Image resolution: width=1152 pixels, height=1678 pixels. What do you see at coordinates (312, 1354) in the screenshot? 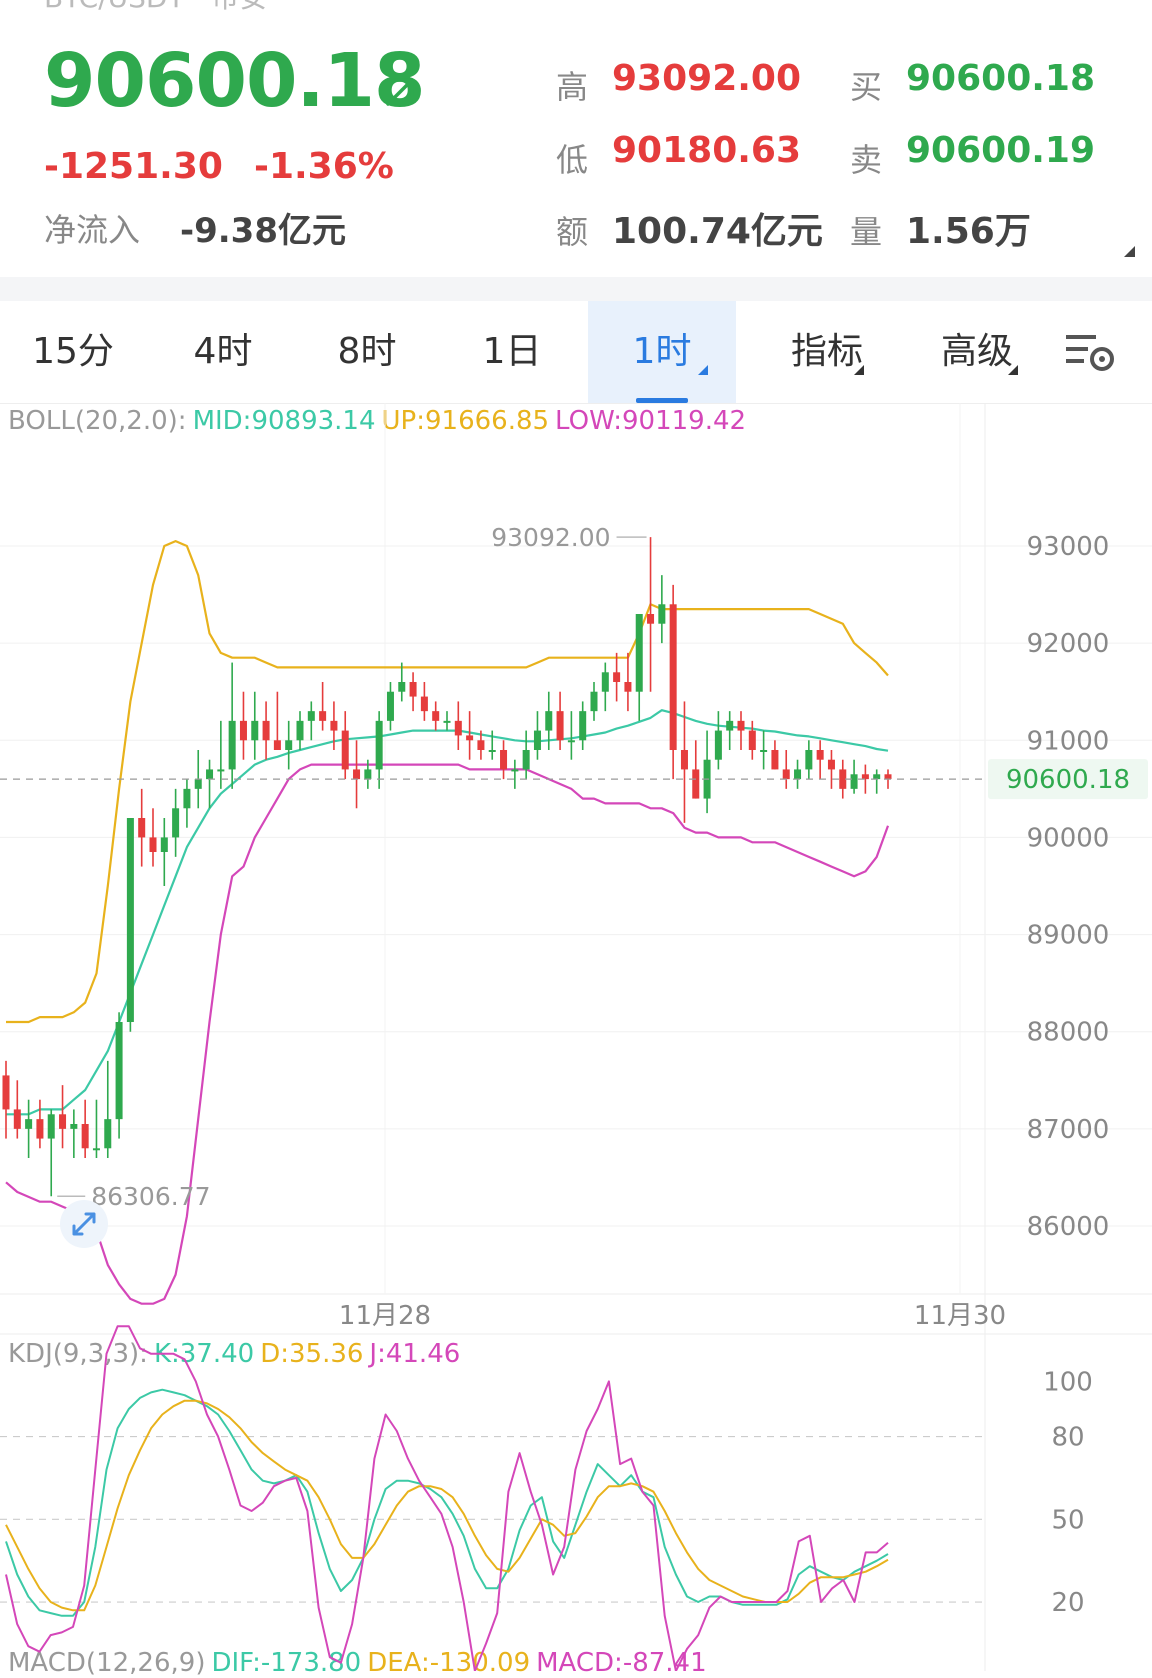
I see `kdj-d: D:35.36` at bounding box center [312, 1354].